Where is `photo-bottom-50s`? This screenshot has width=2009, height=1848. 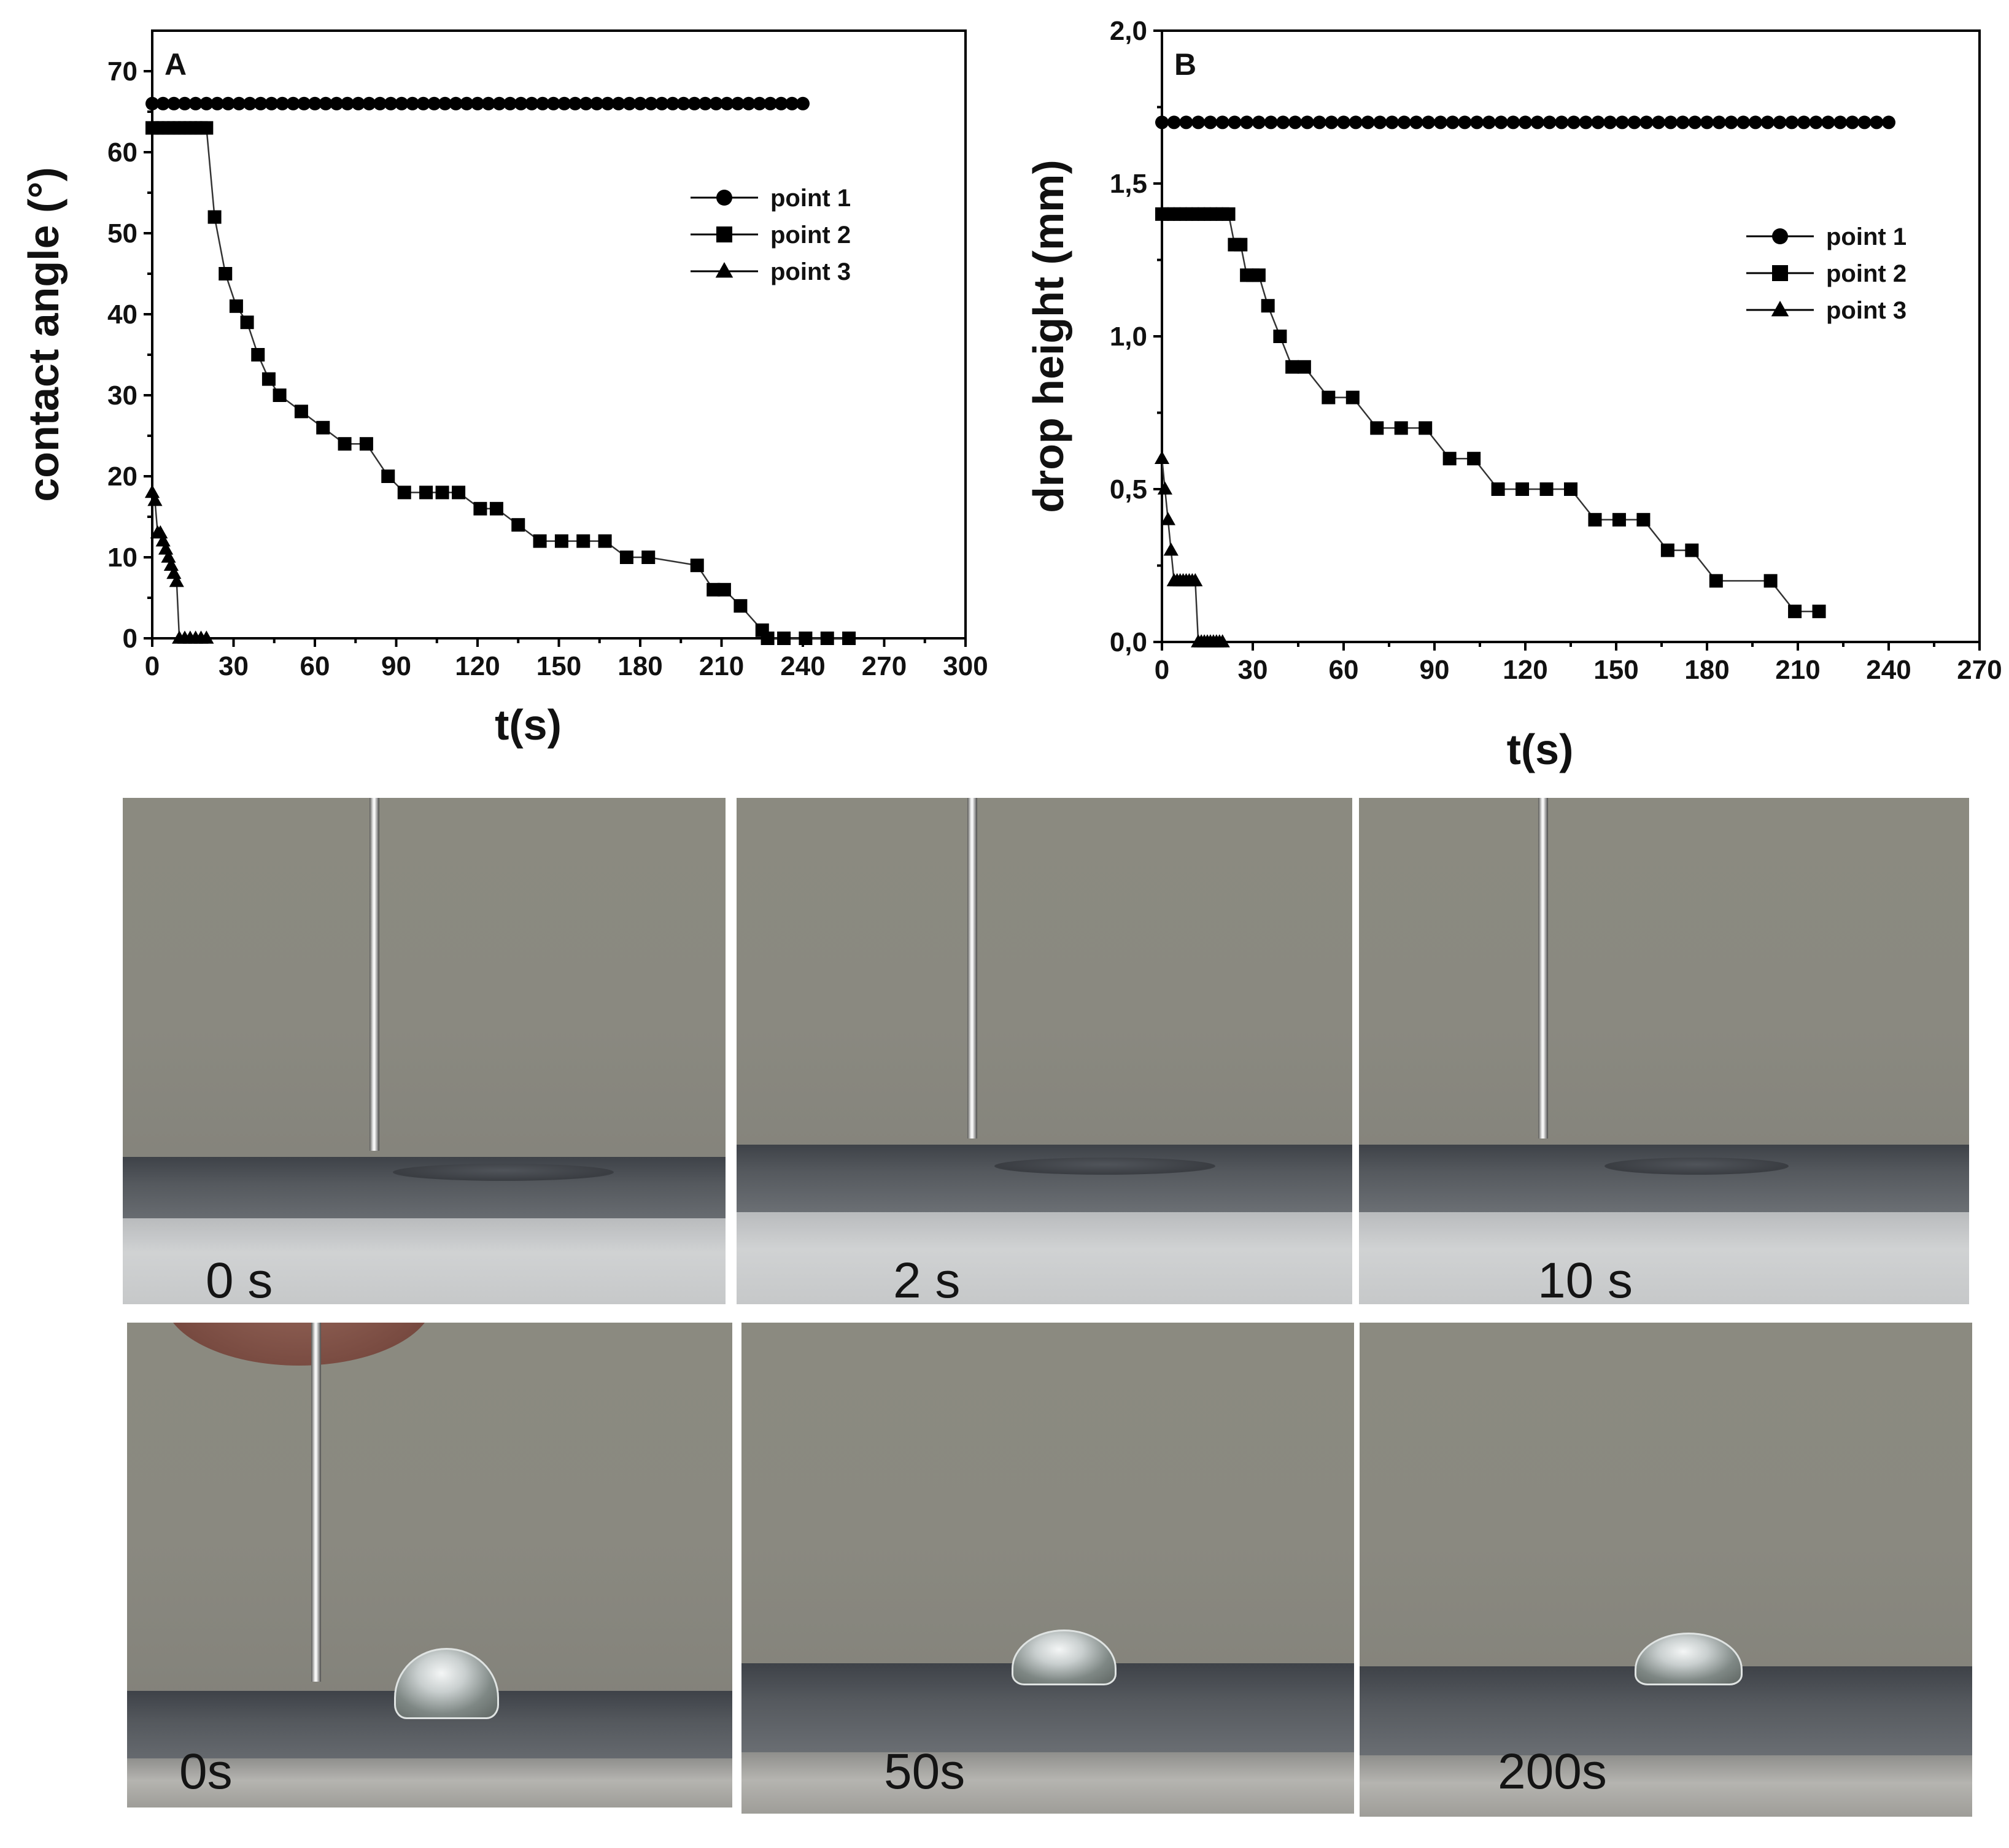
photo-bottom-50s is located at coordinates (1047, 1569).